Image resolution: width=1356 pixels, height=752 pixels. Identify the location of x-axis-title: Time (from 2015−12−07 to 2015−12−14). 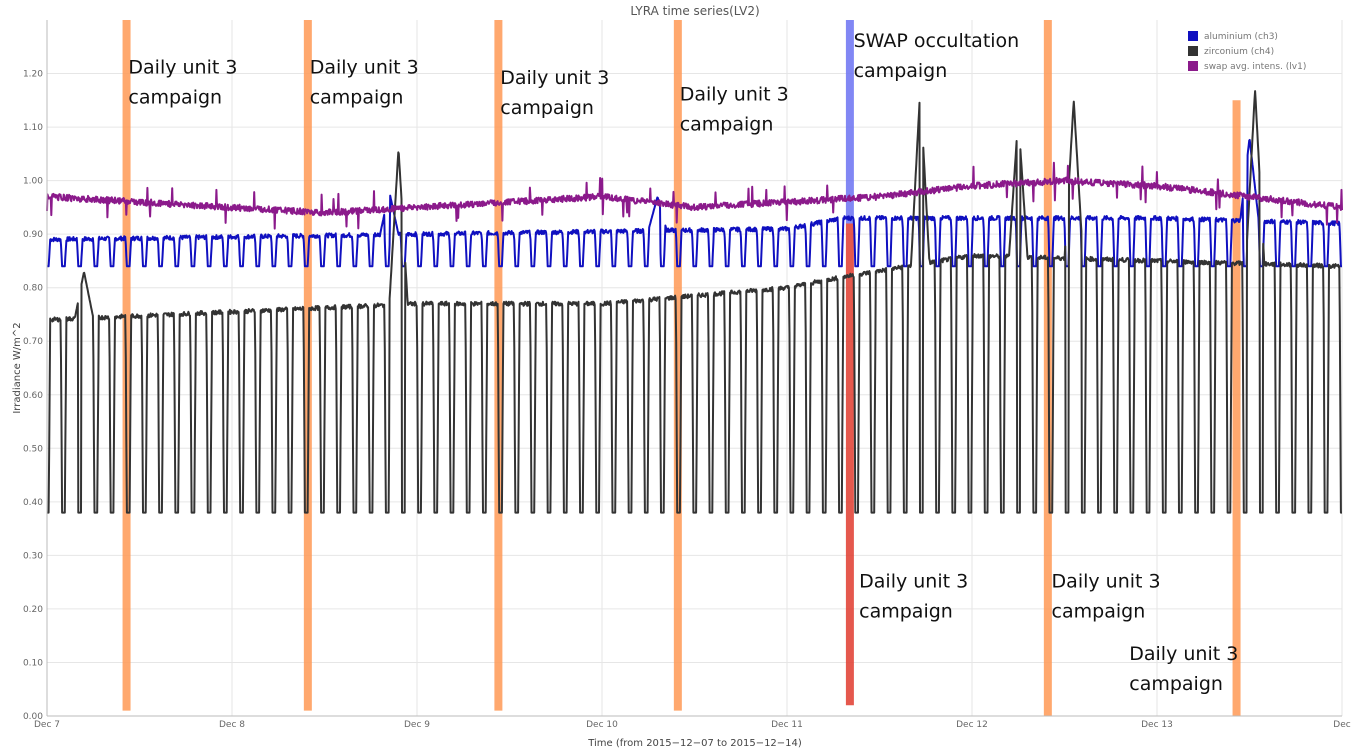
(694, 743).